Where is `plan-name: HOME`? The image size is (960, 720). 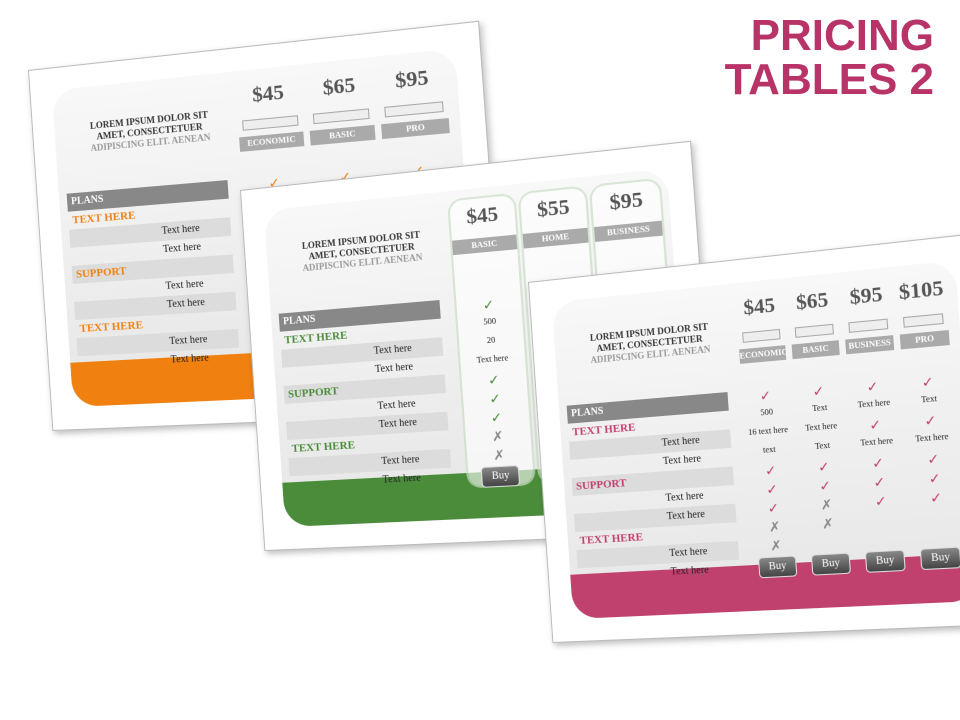
plan-name: HOME is located at coordinates (555, 238).